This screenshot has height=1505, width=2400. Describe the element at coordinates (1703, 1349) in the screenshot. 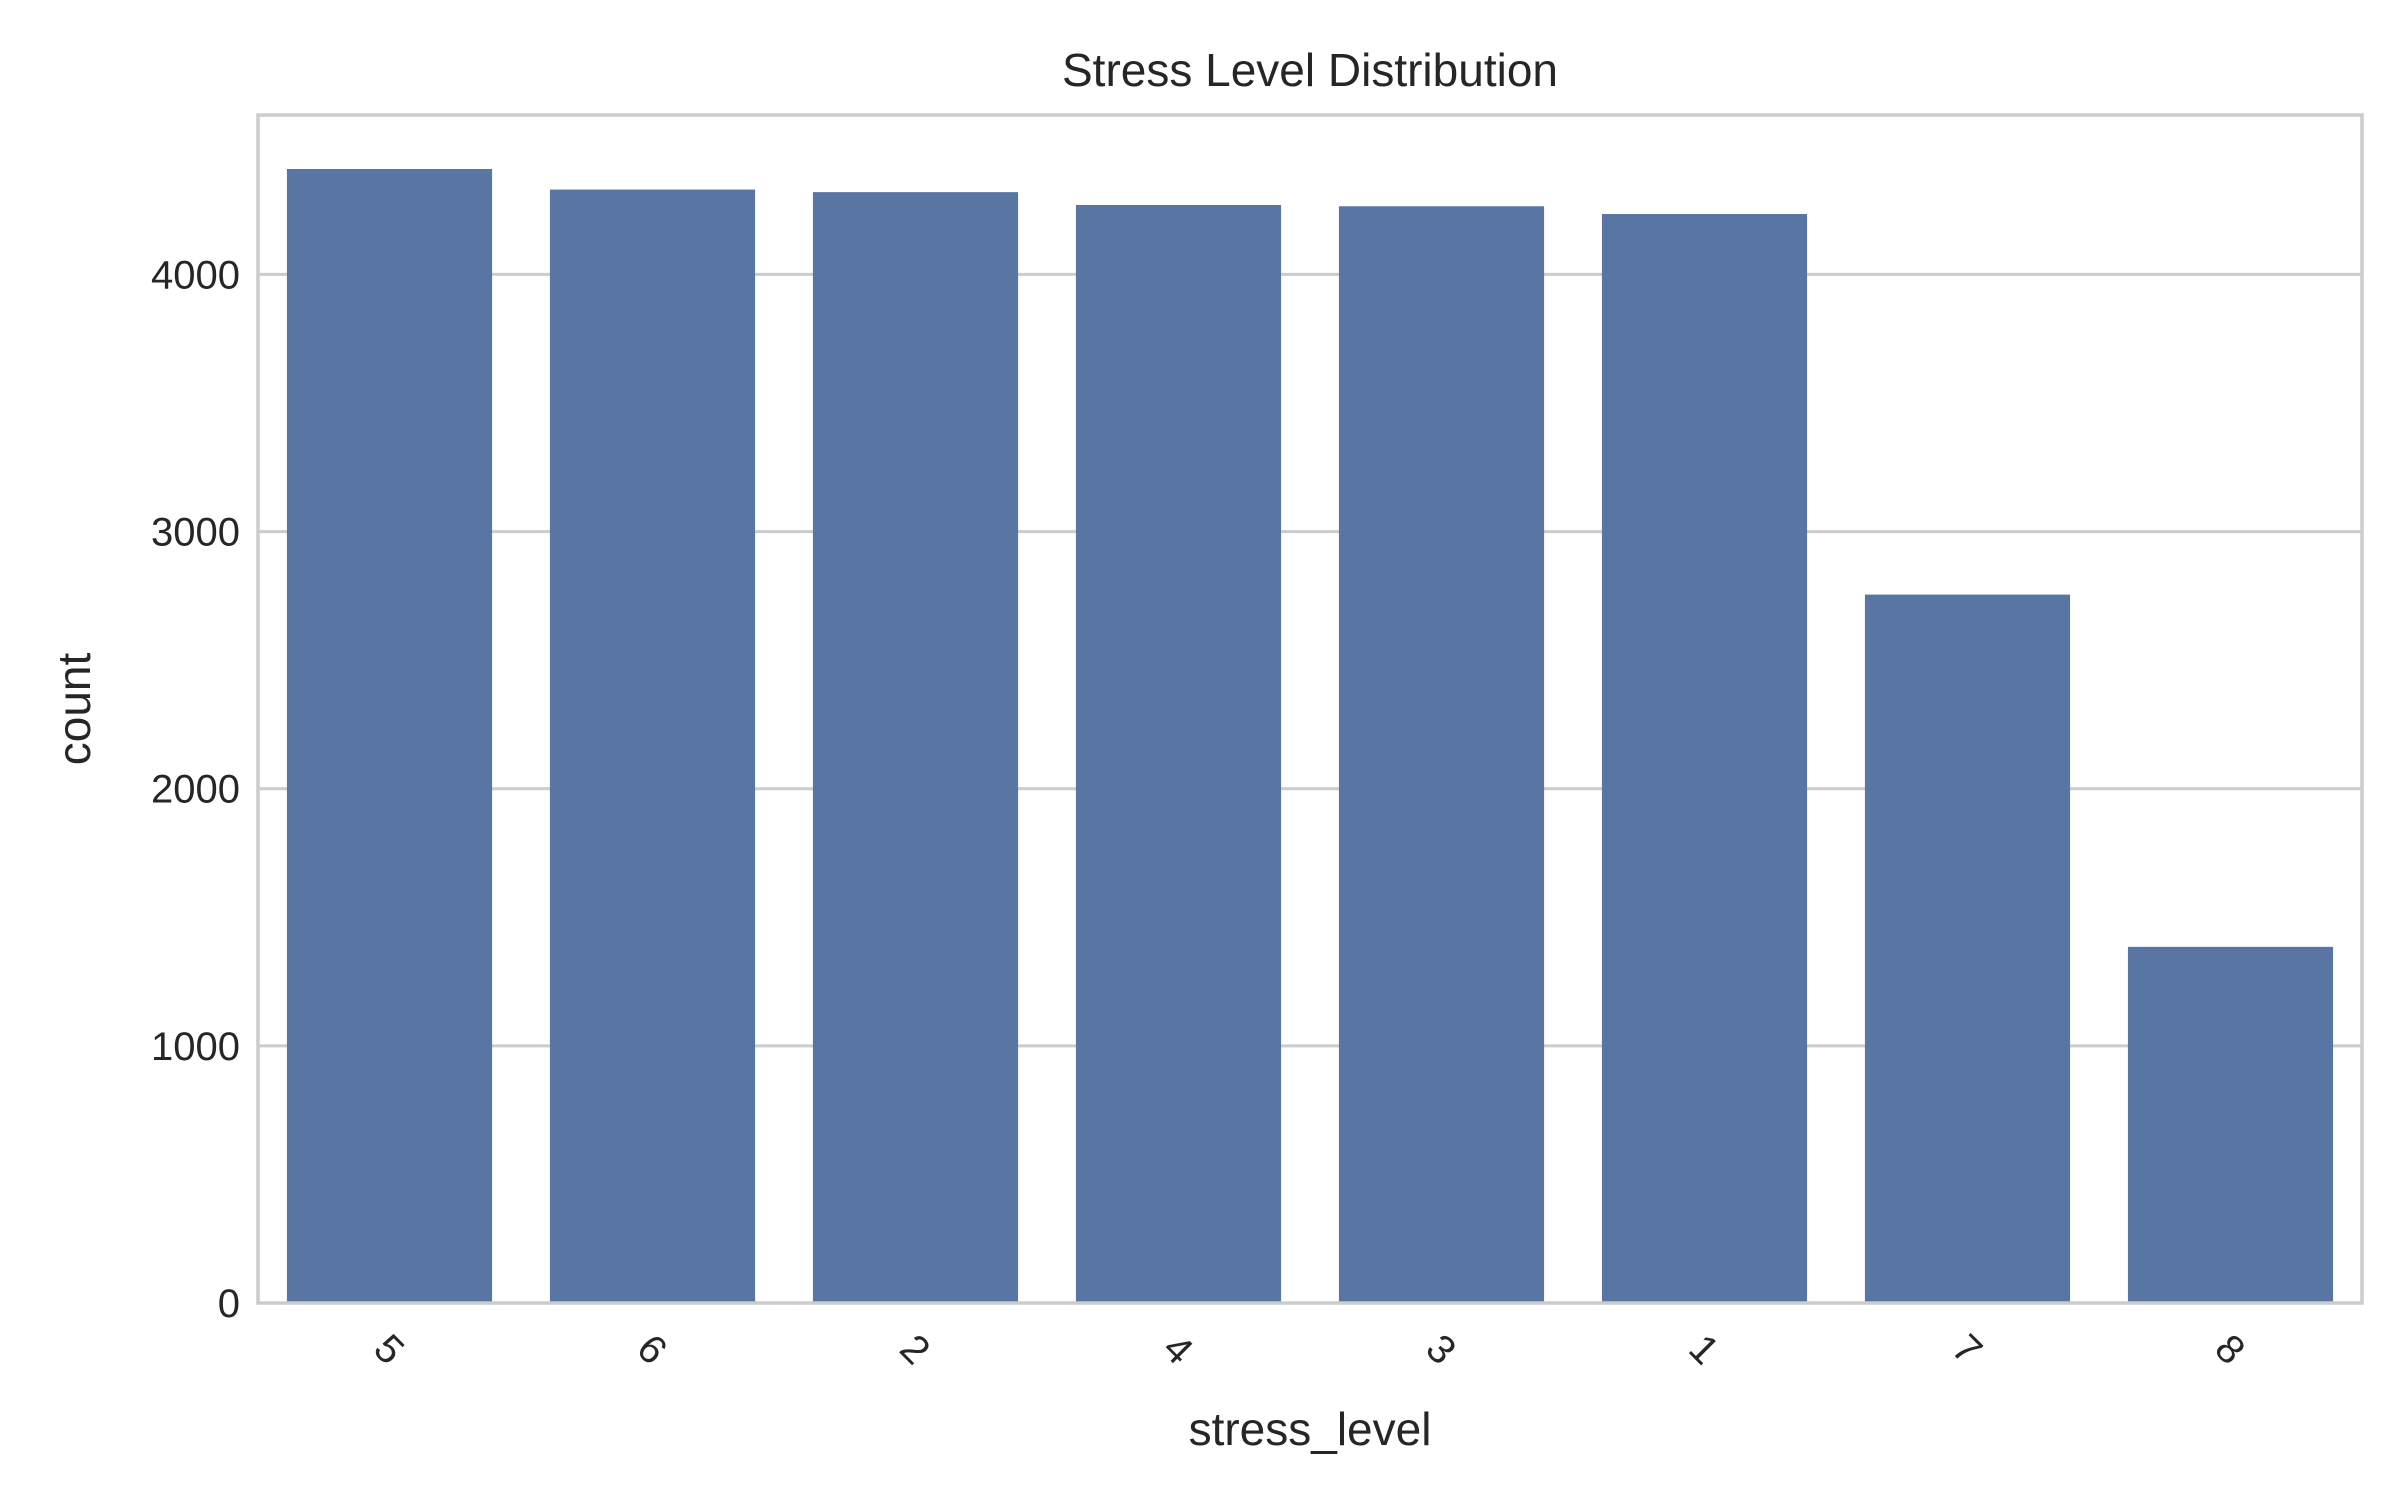

I see `x-tick-label: 1` at that location.